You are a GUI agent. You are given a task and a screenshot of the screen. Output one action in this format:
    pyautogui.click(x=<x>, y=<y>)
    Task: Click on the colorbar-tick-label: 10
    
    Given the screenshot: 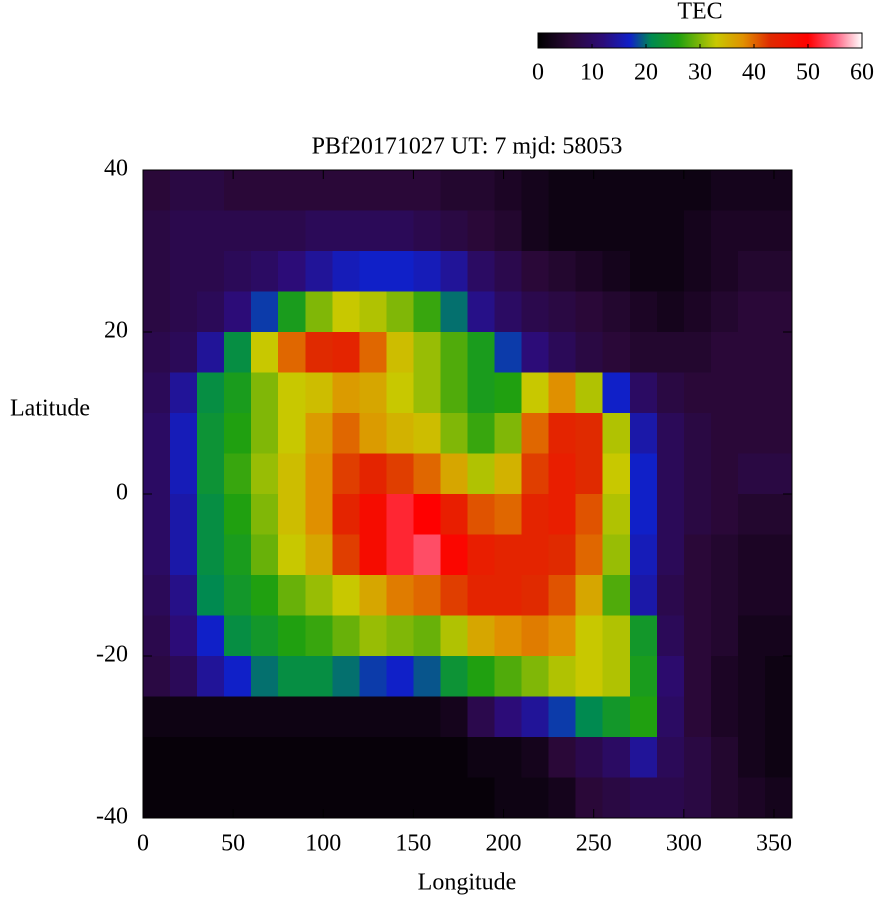 What is the action you would take?
    pyautogui.click(x=592, y=73)
    